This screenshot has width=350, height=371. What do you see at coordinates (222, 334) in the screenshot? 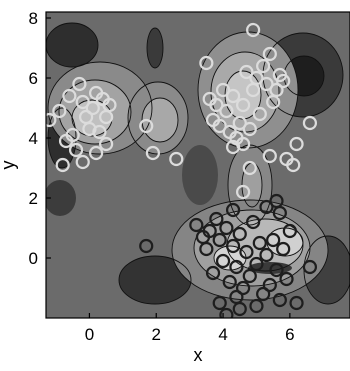
I see `x-tick-label: 4` at bounding box center [222, 334].